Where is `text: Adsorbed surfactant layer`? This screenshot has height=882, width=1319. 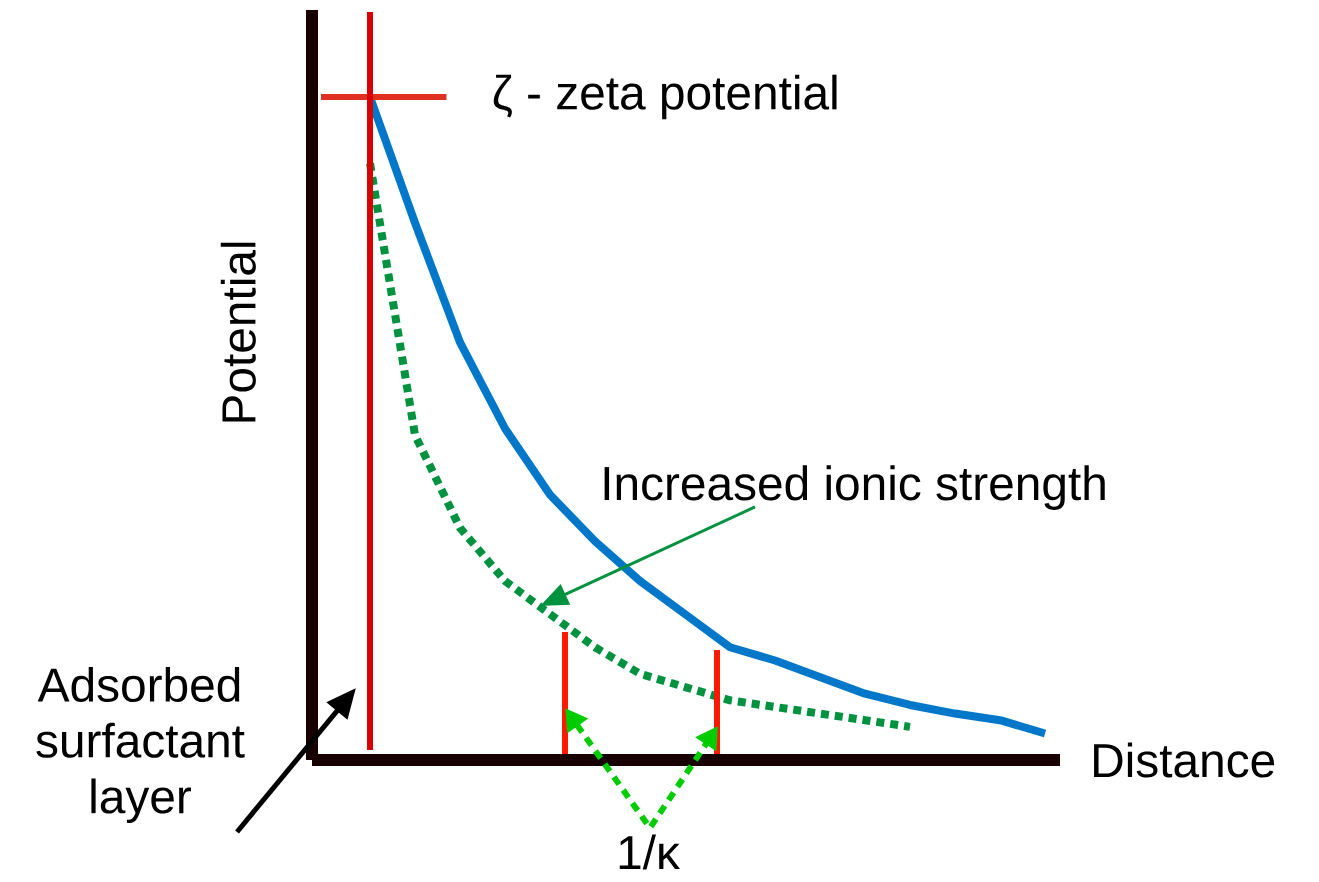 text: Adsorbed surfactant layer is located at coordinates (140, 745).